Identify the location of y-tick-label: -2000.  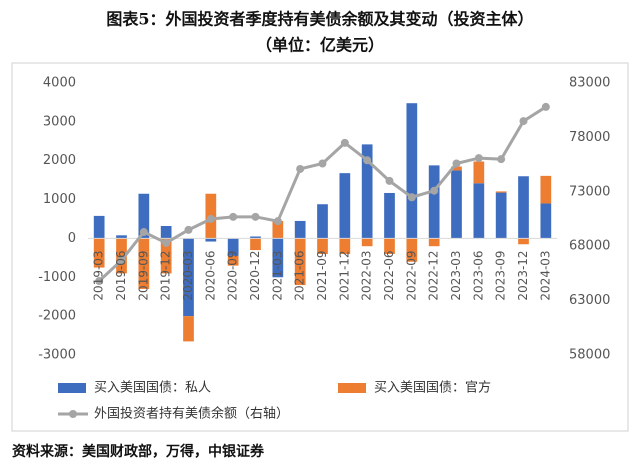
(57, 316).